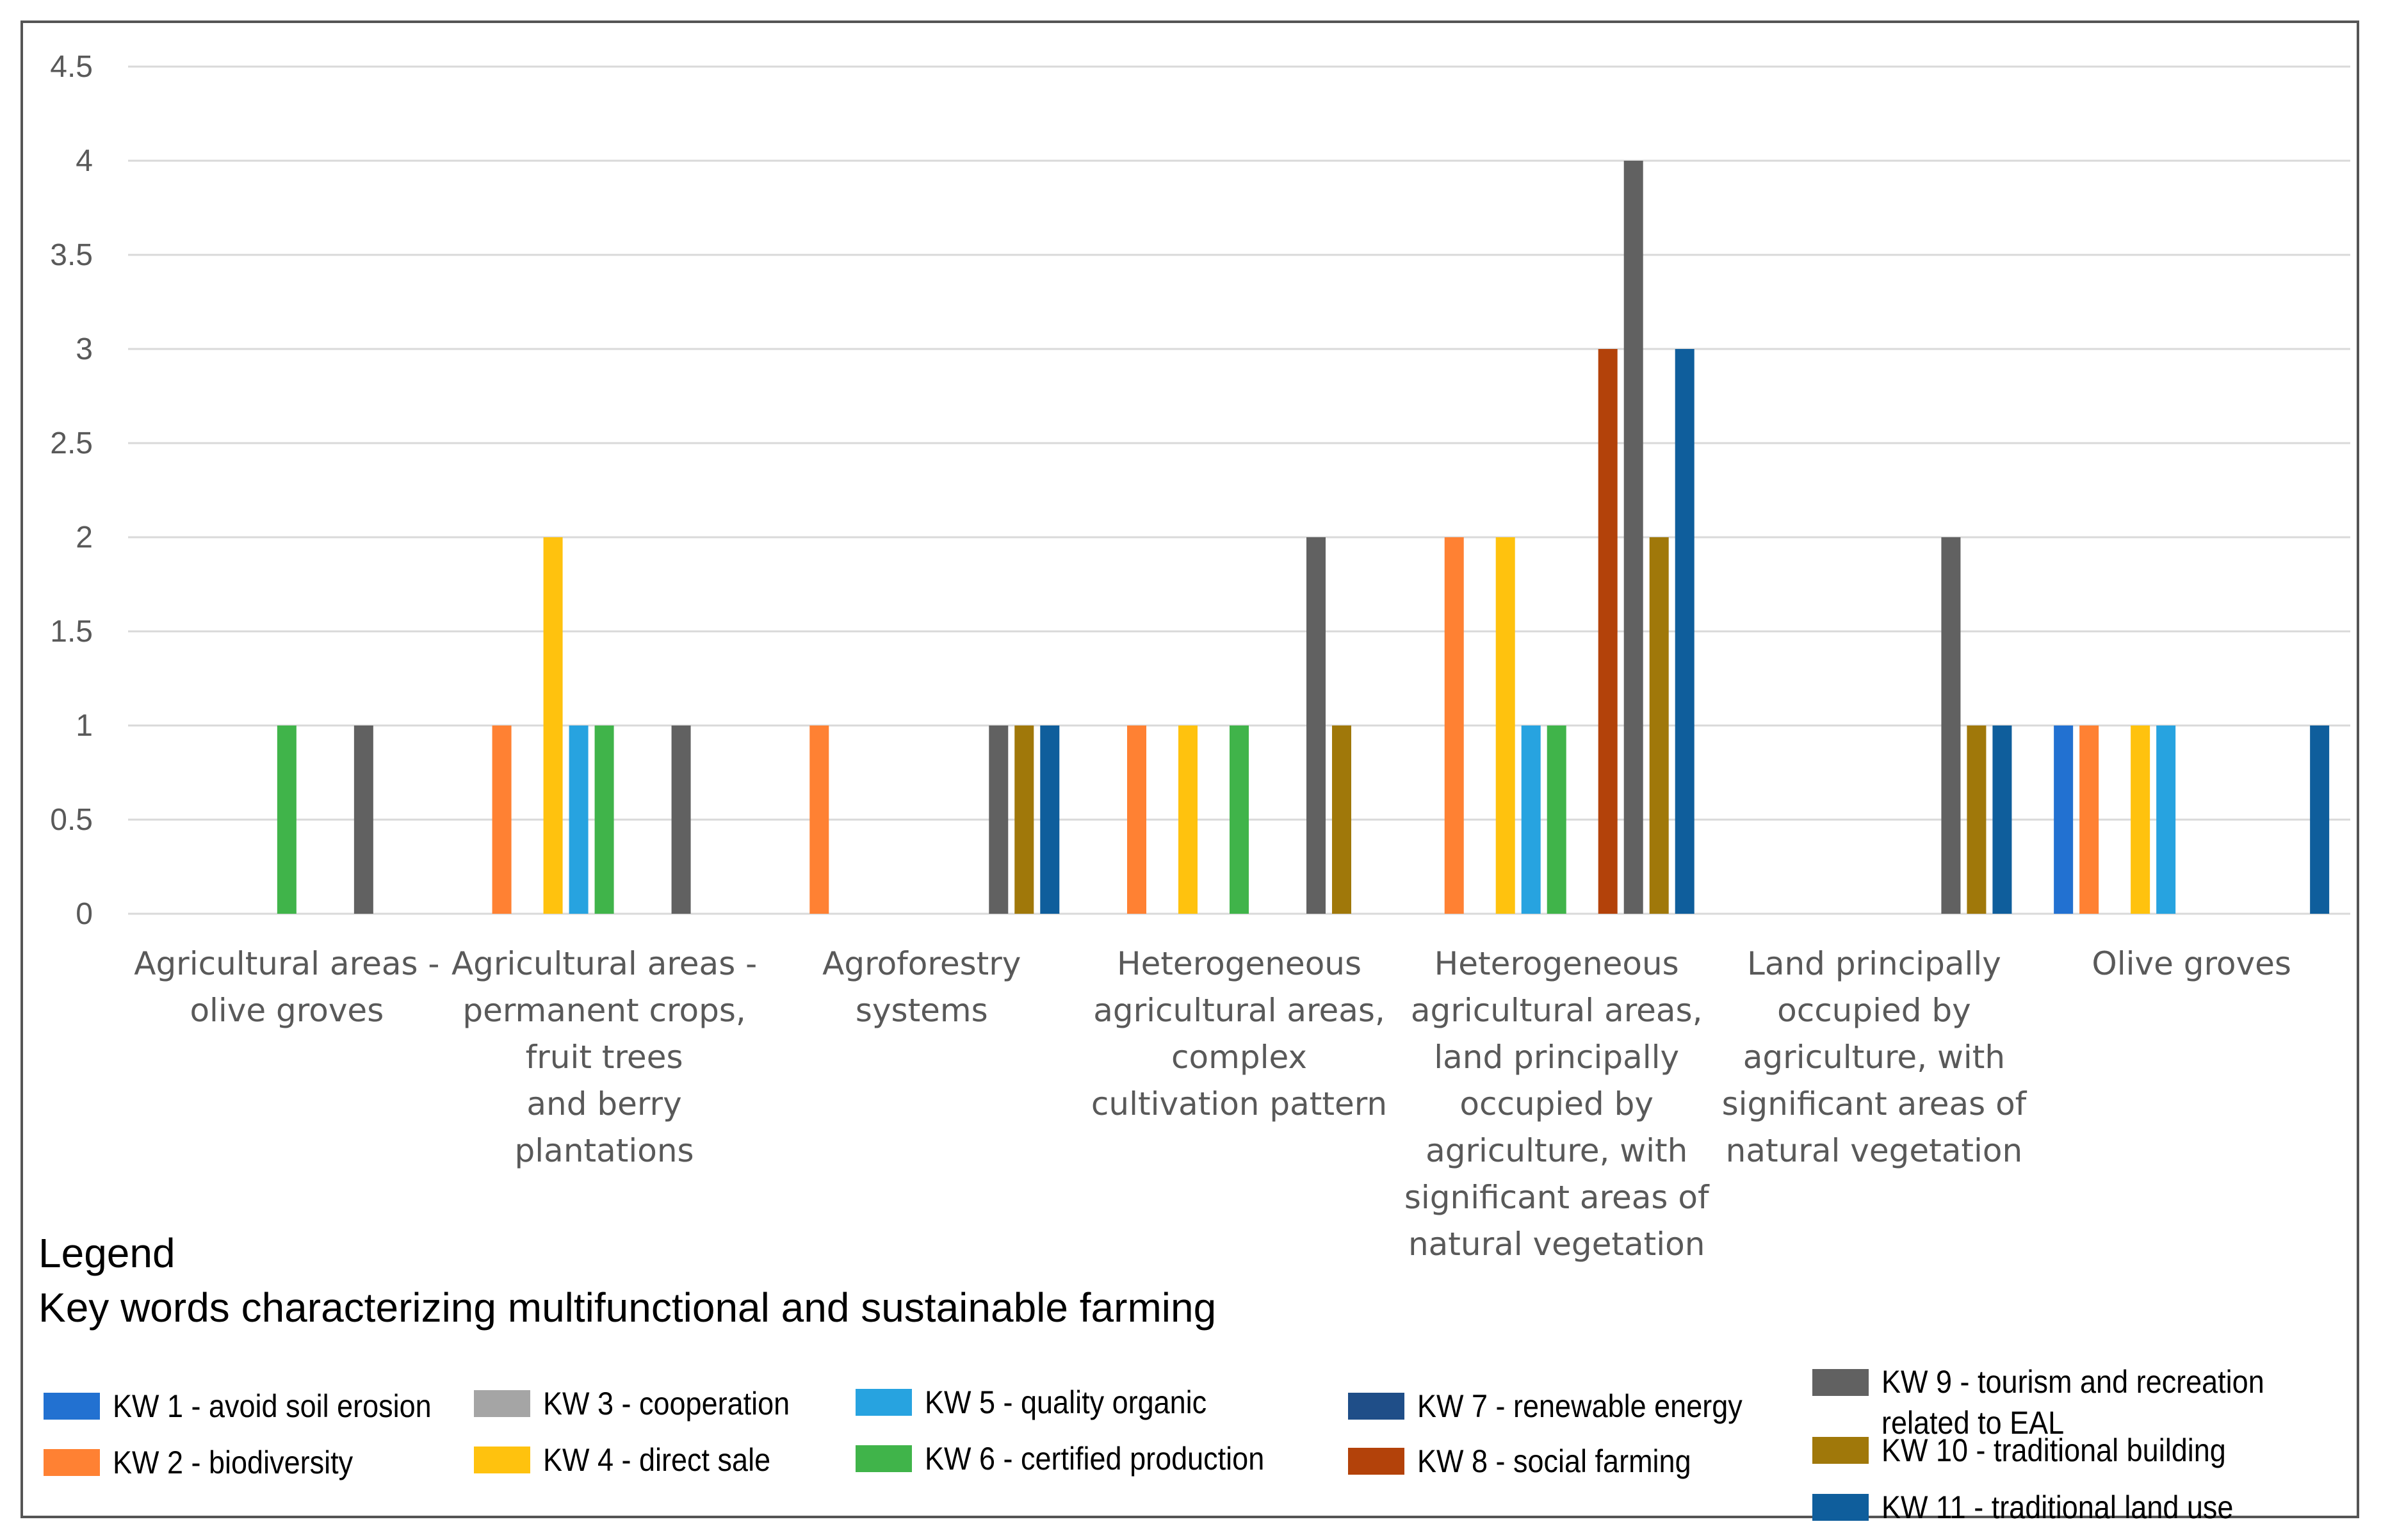  I want to click on legend-item: KW 11 - traditional land use, so click(2042, 1507).